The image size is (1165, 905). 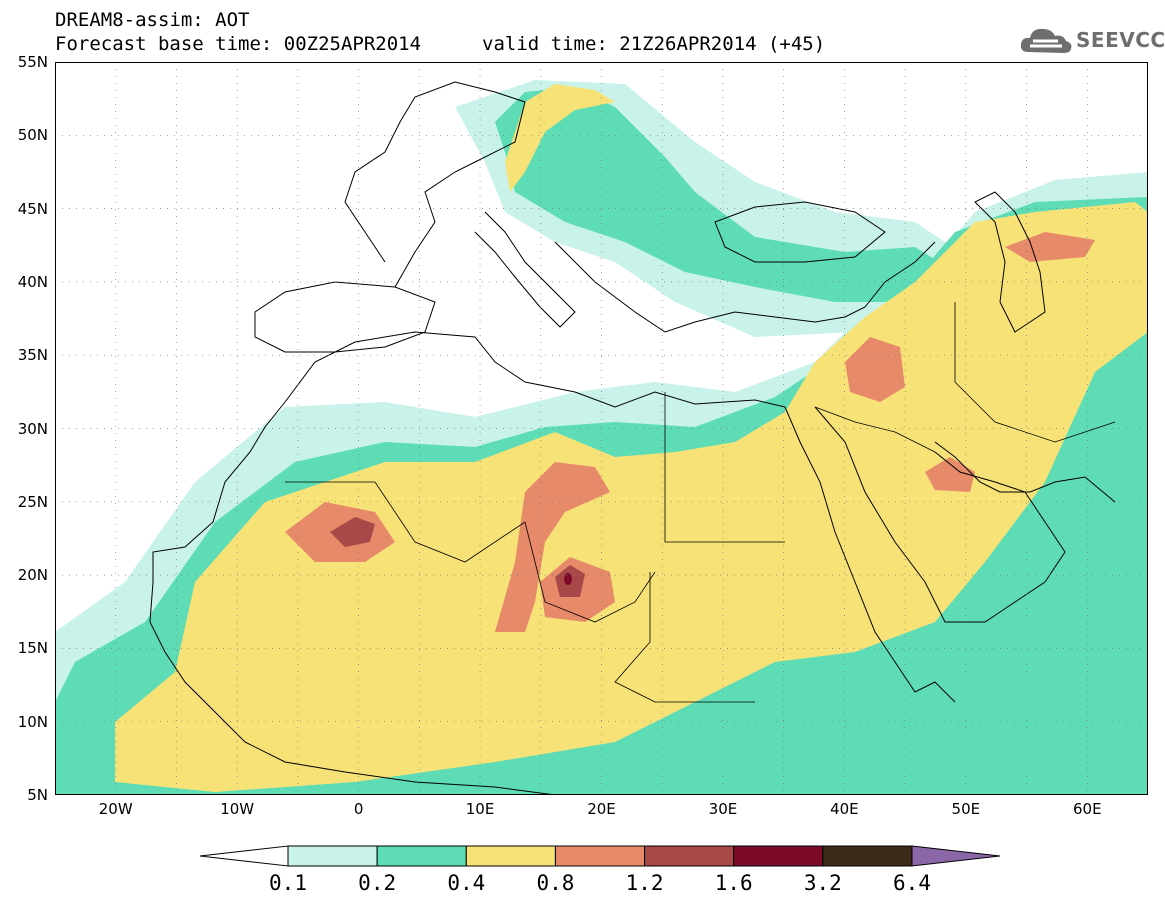 I want to click on coast-caspian, so click(x=1010, y=262).